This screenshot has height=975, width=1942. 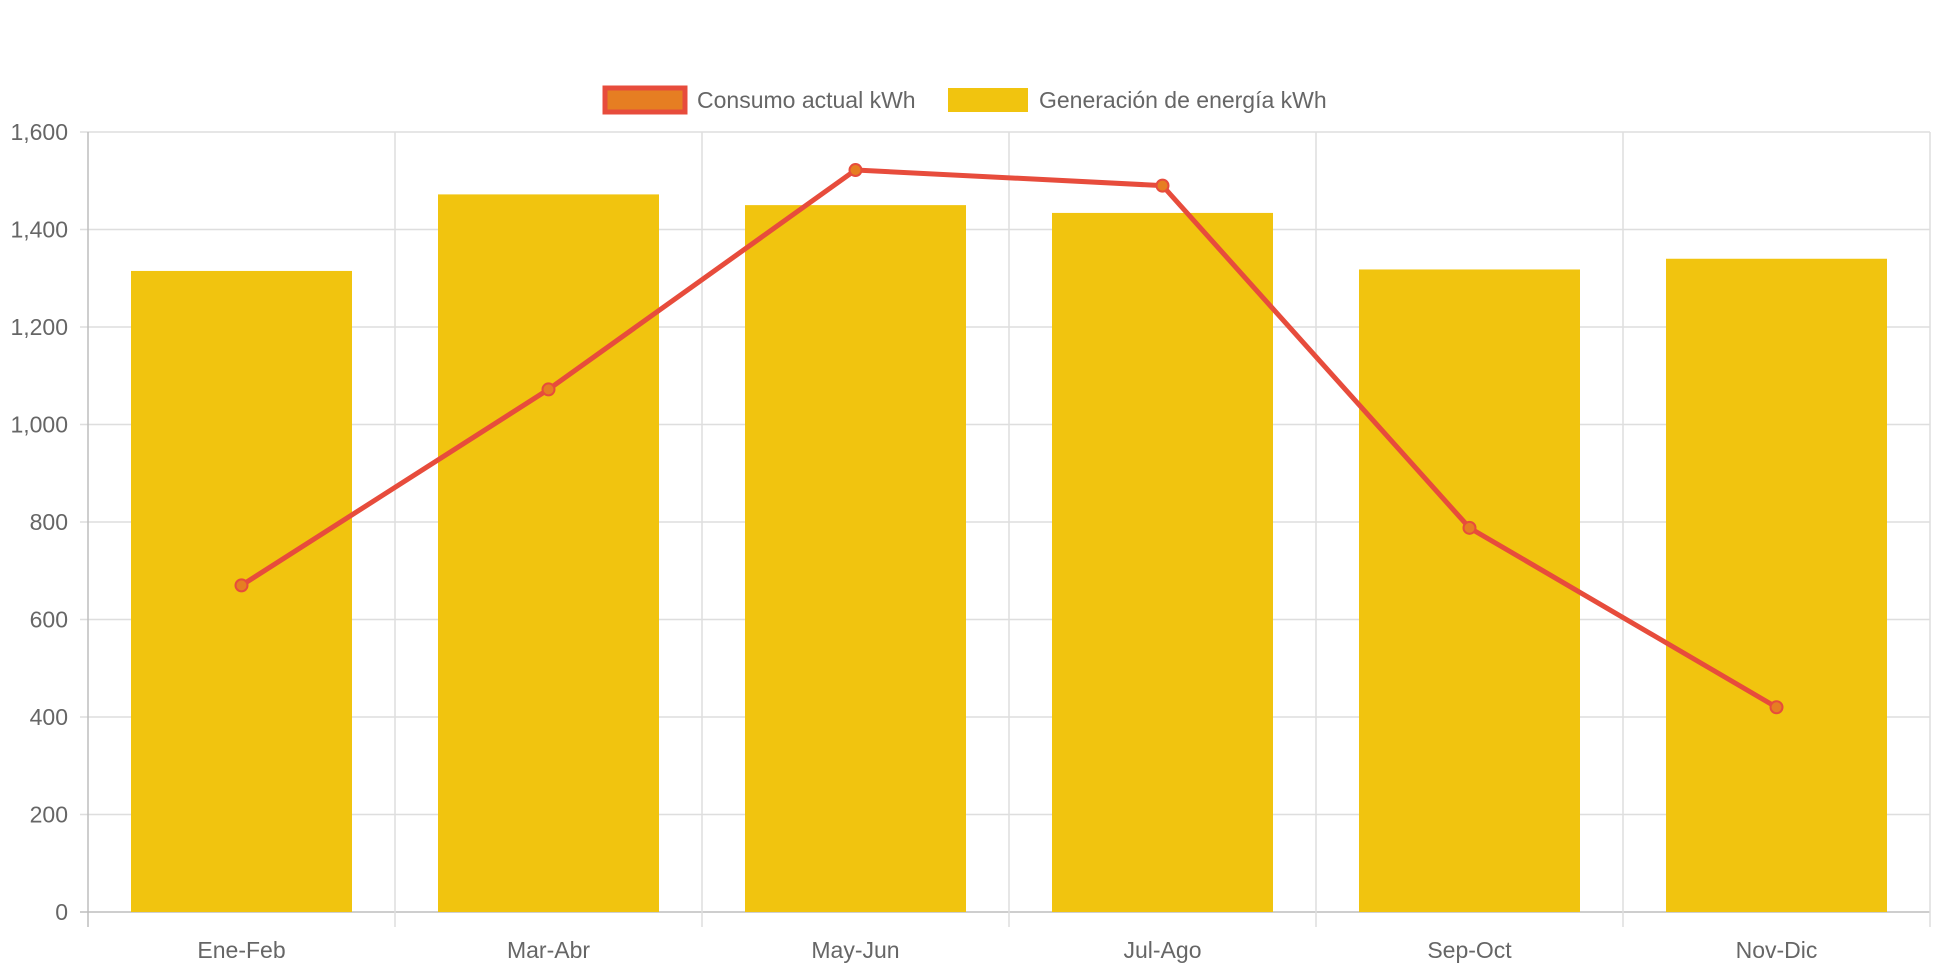 What do you see at coordinates (241, 950) in the screenshot?
I see `x-tick-label: Ene-Feb` at bounding box center [241, 950].